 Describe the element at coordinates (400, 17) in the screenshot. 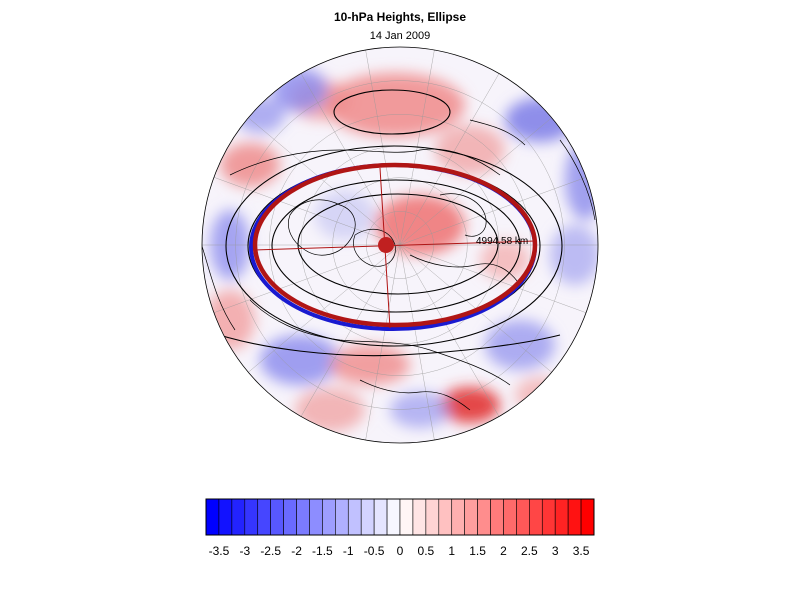

I see `chart-title: 10-hPa Heights, Ellipse` at that location.